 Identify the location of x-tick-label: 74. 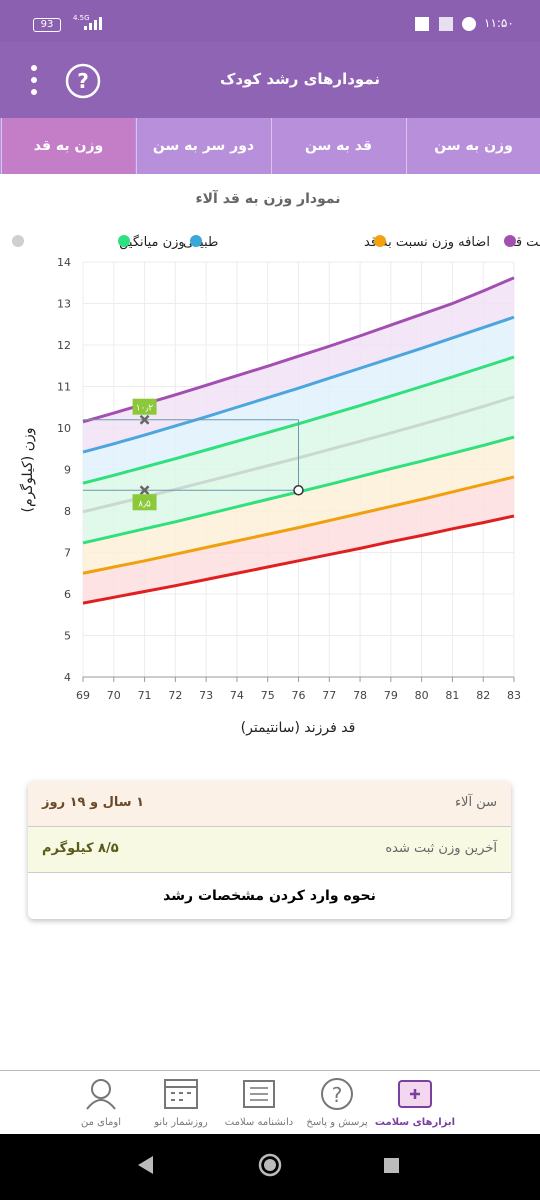
(237, 695).